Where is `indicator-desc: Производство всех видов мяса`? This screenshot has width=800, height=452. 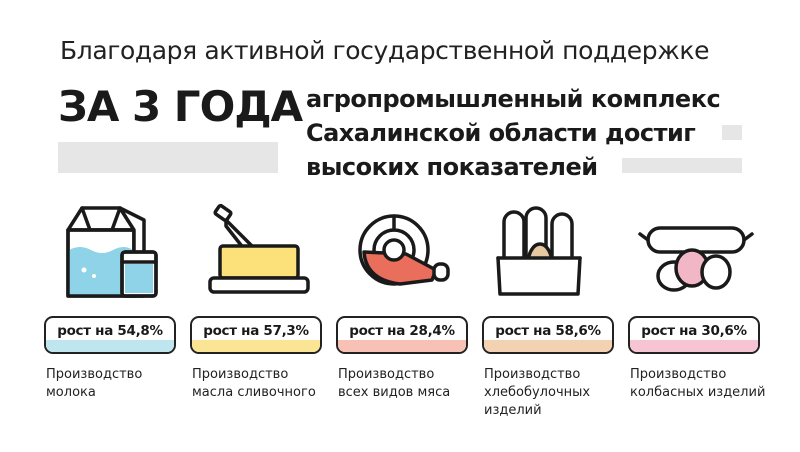
indicator-desc: Производство всех видов мяса is located at coordinates (413, 384).